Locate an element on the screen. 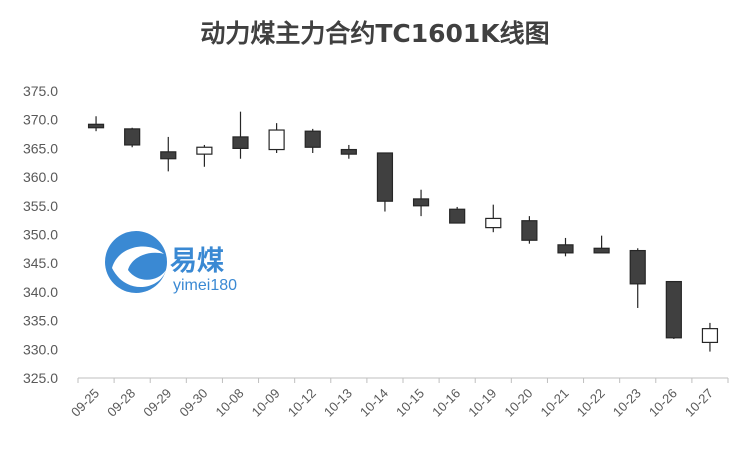  x-tick-label: 10-22 is located at coordinates (591, 403).